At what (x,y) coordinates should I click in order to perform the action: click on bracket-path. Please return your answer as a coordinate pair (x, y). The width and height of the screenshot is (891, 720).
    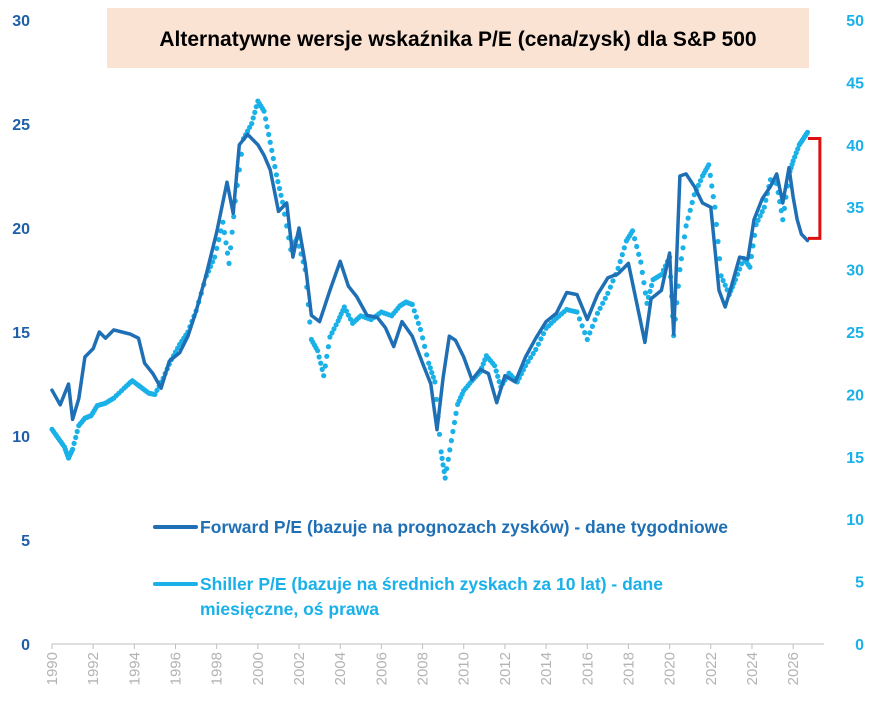
    Looking at the image, I should click on (814, 188).